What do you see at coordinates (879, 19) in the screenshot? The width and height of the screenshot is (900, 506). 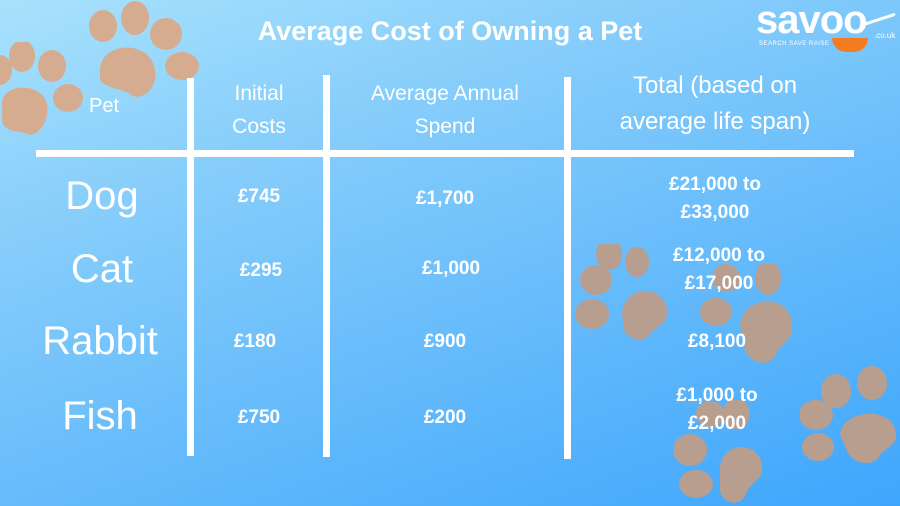 I see `logo-swoosh` at bounding box center [879, 19].